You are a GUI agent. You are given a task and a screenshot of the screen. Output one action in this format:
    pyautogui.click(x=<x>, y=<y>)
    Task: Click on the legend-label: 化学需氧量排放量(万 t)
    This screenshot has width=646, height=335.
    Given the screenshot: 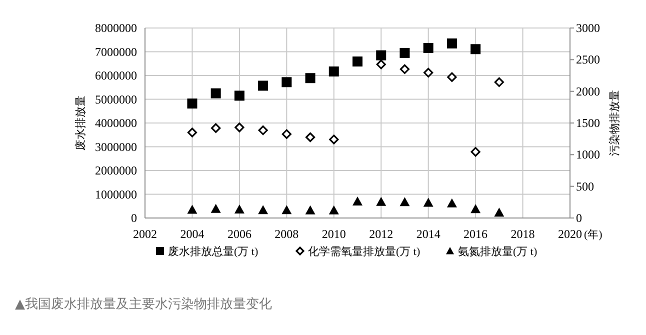 What is the action you would take?
    pyautogui.click(x=364, y=252)
    